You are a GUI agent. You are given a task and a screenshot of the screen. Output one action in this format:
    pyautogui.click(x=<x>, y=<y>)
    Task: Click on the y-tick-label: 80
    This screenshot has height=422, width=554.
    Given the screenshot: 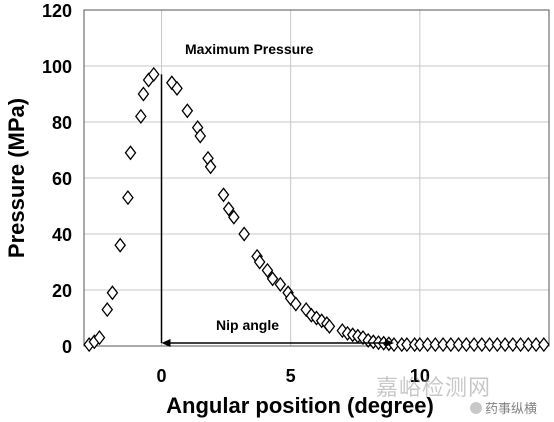 What is the action you would take?
    pyautogui.click(x=62, y=123)
    